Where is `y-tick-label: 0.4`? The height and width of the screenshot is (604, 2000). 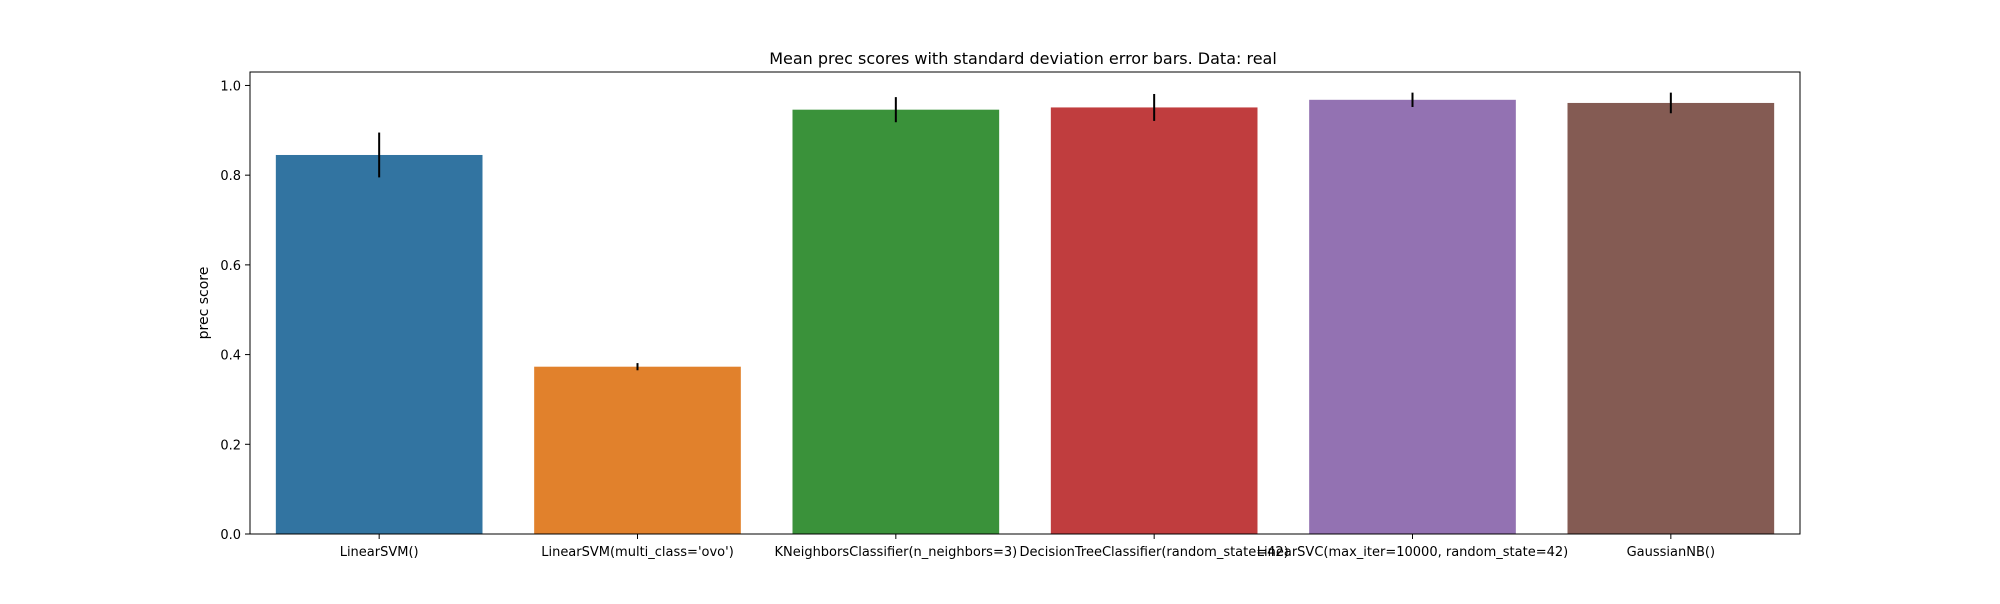 y-tick-label: 0.4 is located at coordinates (230, 356).